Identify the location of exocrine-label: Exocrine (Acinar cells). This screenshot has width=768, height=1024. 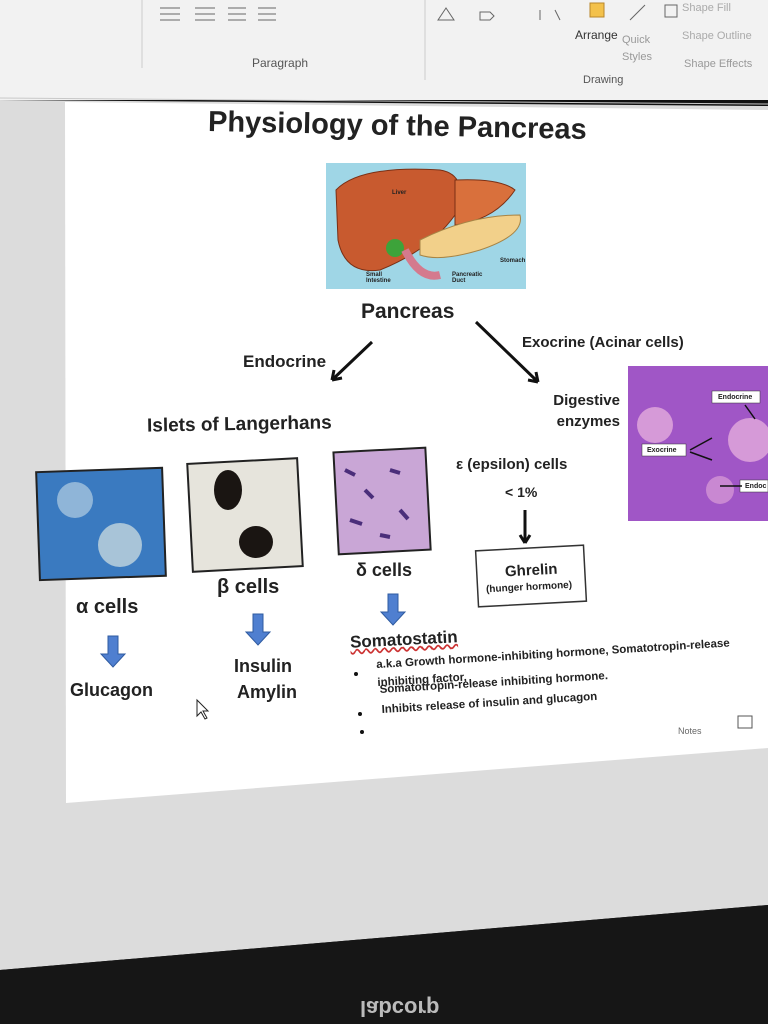
(603, 342).